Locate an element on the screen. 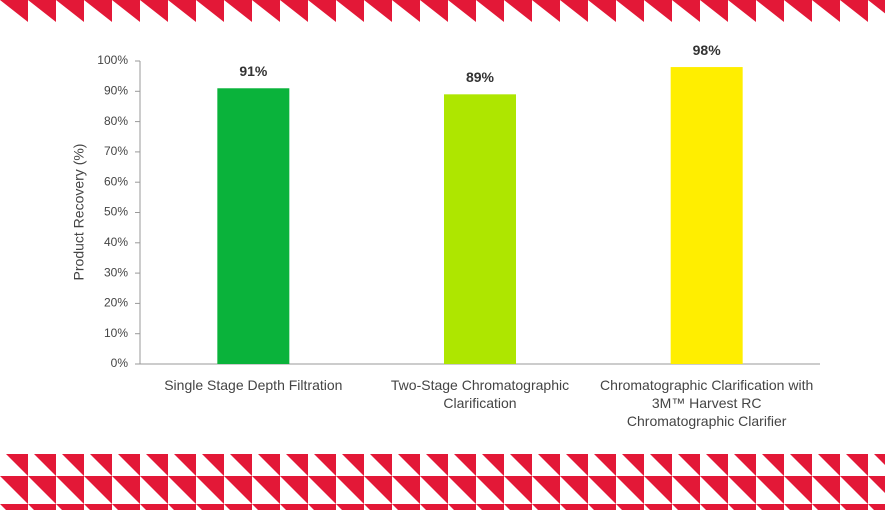  y-tick-label: 80% is located at coordinates (116, 121).